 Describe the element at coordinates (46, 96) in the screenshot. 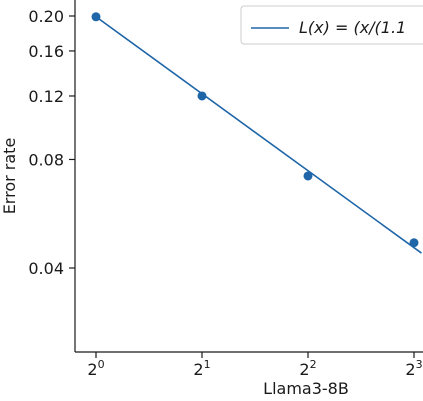

I see `y-tick-label: 0.12` at that location.